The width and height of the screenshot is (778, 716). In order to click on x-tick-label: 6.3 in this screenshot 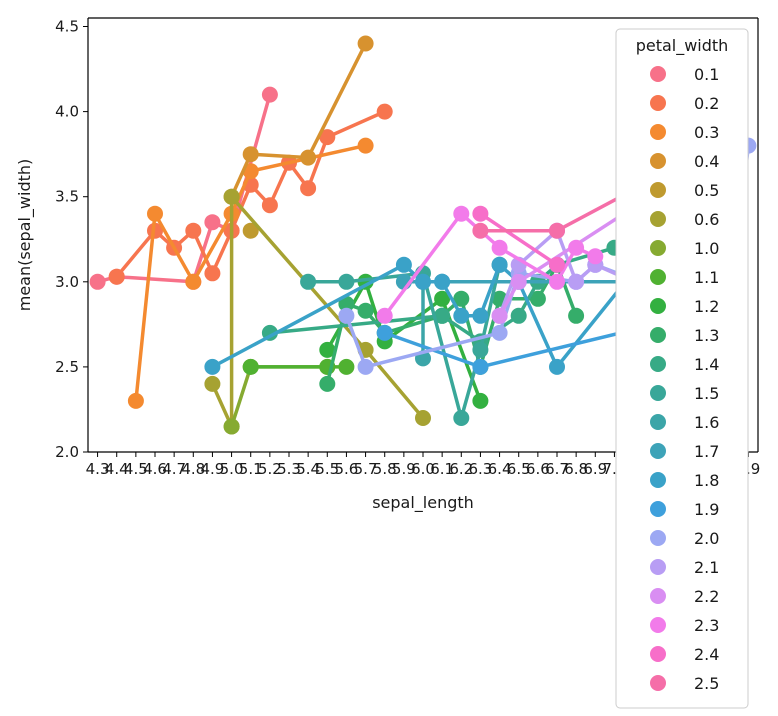, I will do `click(480, 469)`.